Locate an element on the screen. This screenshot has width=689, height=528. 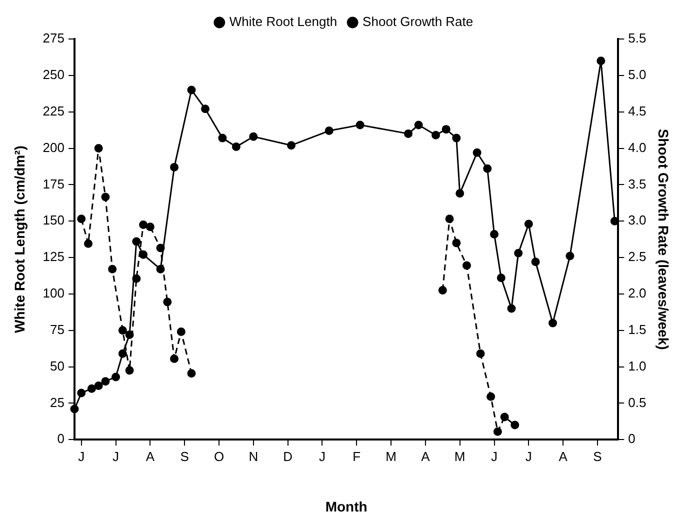
y2-tick-label: 5.0 is located at coordinates (637, 74).